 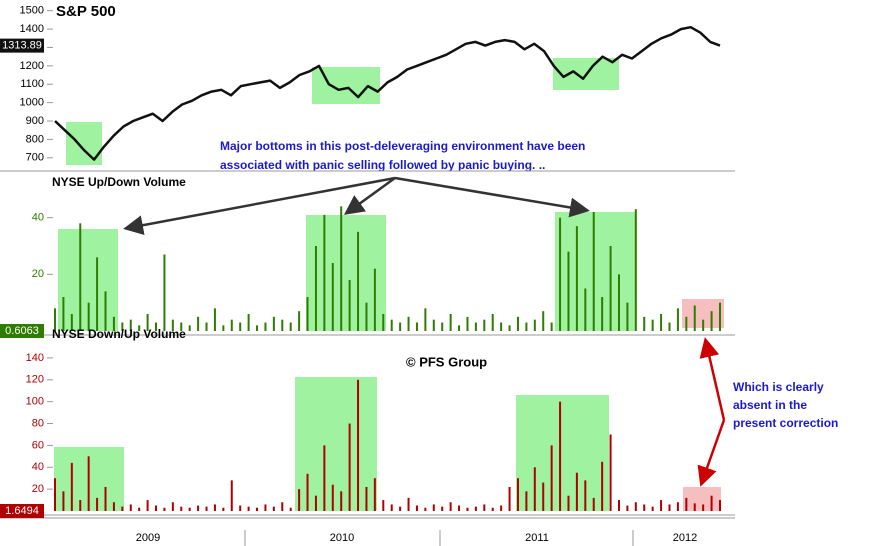 I want to click on last-value-label: 1313.89, so click(x=22, y=46).